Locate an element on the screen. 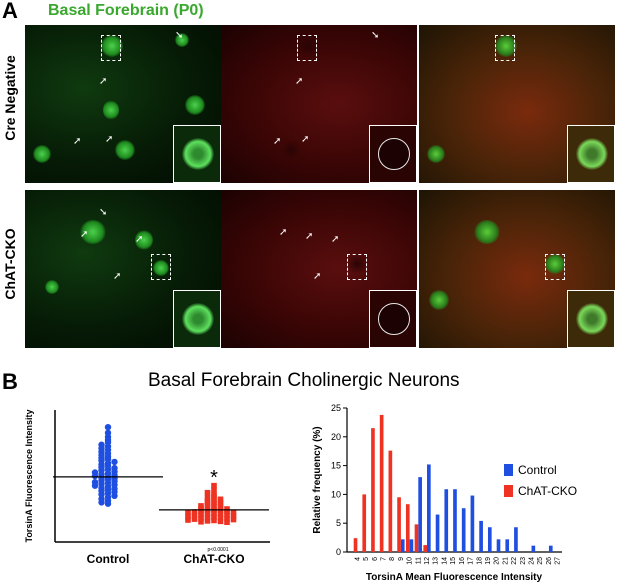 Image resolution: width=617 pixels, height=584 pixels. hist-xtick-label: 25 is located at coordinates (540, 561).